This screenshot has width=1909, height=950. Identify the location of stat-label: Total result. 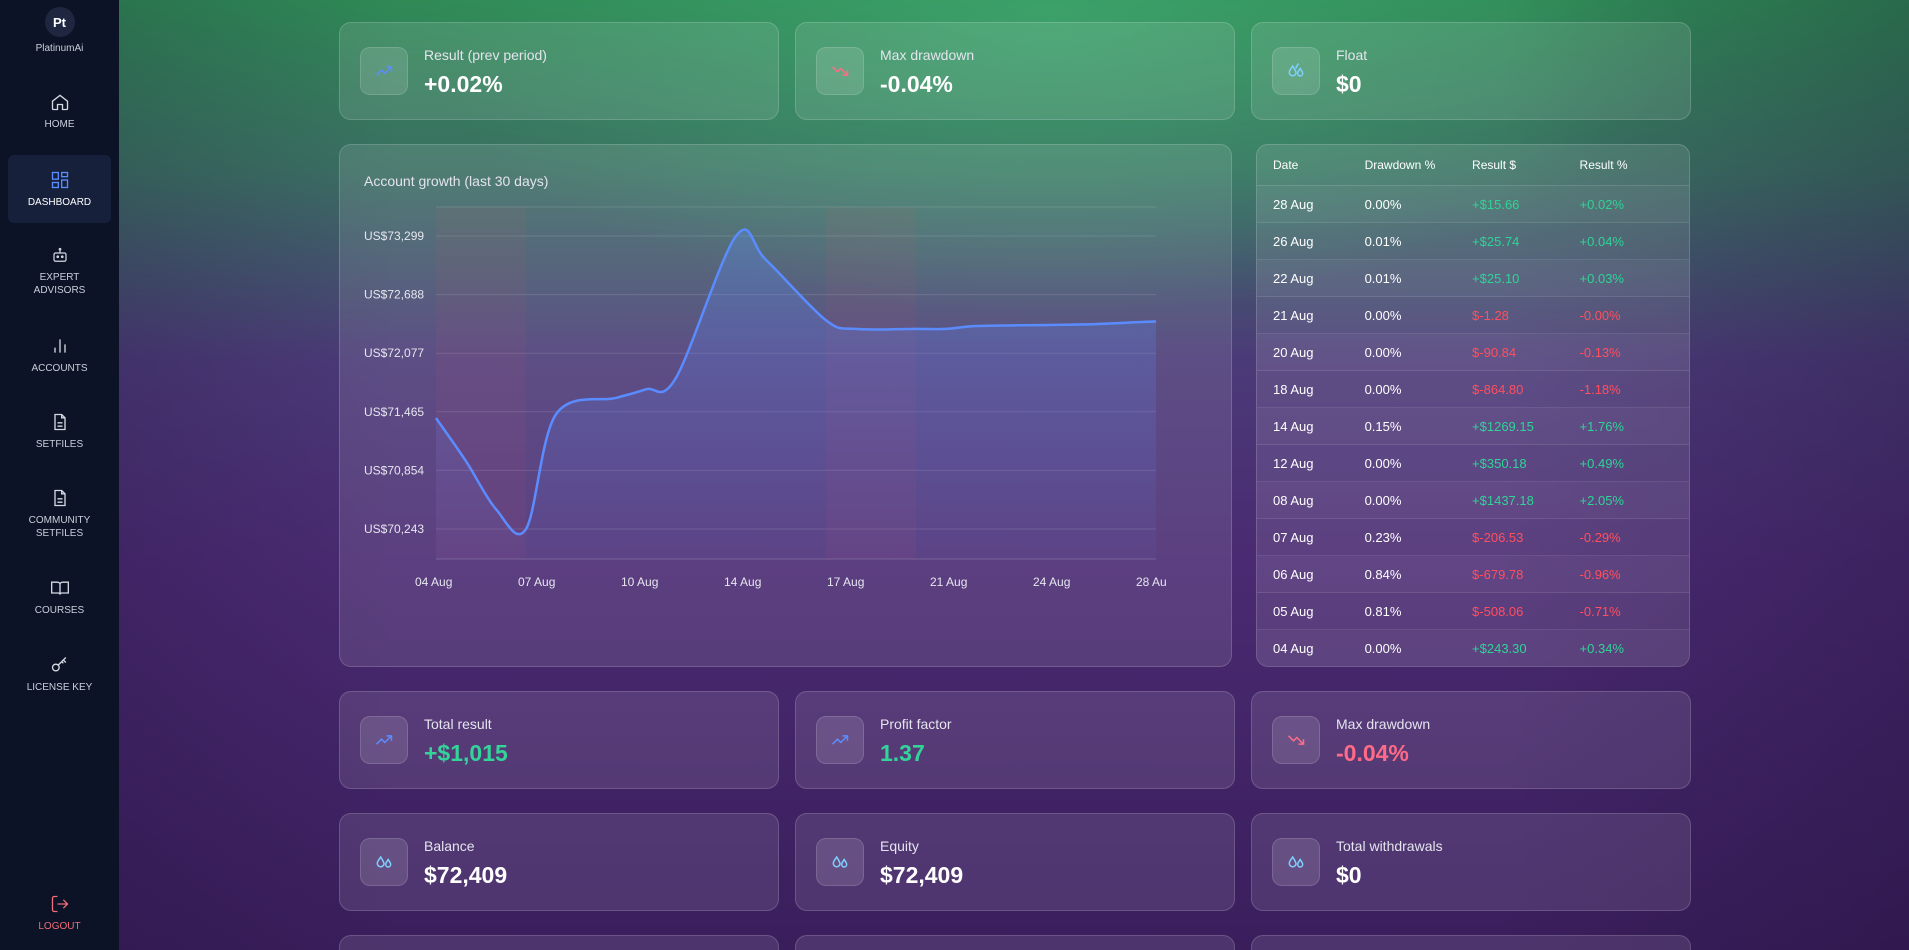
(458, 724).